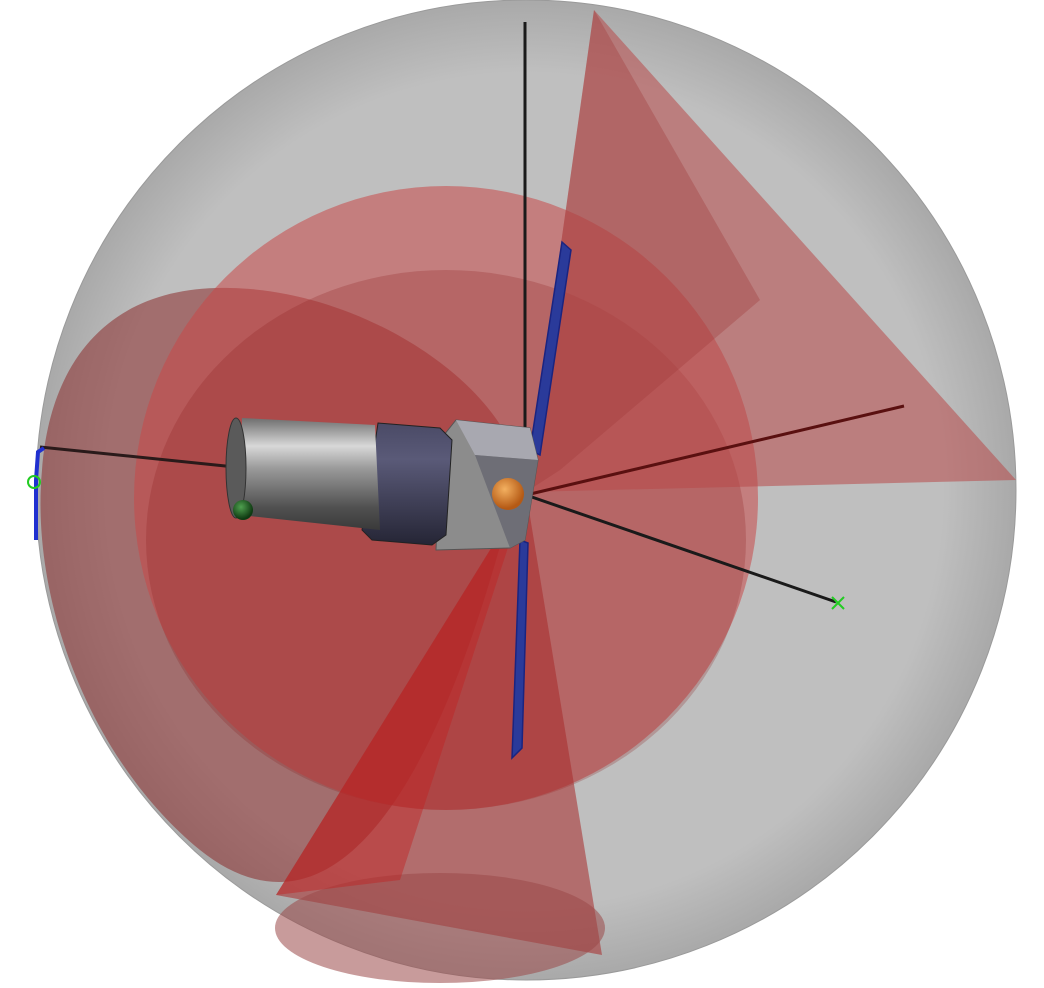 The height and width of the screenshot is (988, 1044). What do you see at coordinates (310, 474) in the screenshot?
I see `spacecraft-cylinder` at bounding box center [310, 474].